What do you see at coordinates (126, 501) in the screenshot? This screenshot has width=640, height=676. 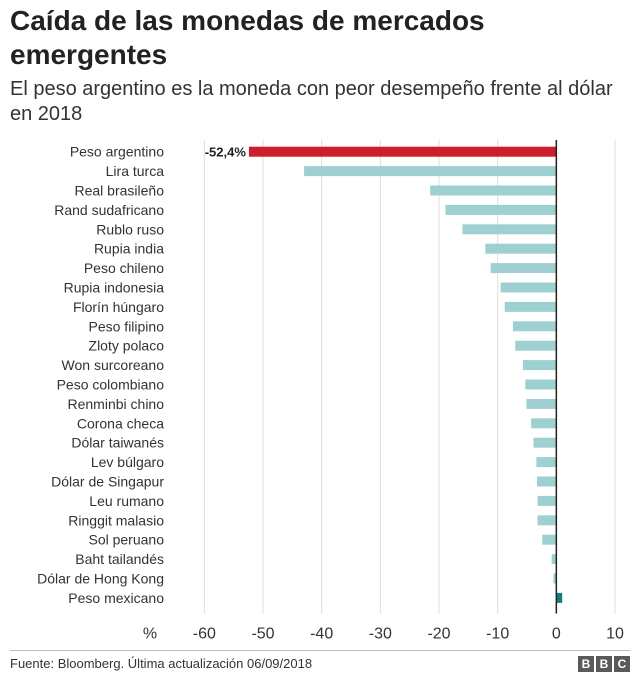 I see `category-label: Leu rumano` at bounding box center [126, 501].